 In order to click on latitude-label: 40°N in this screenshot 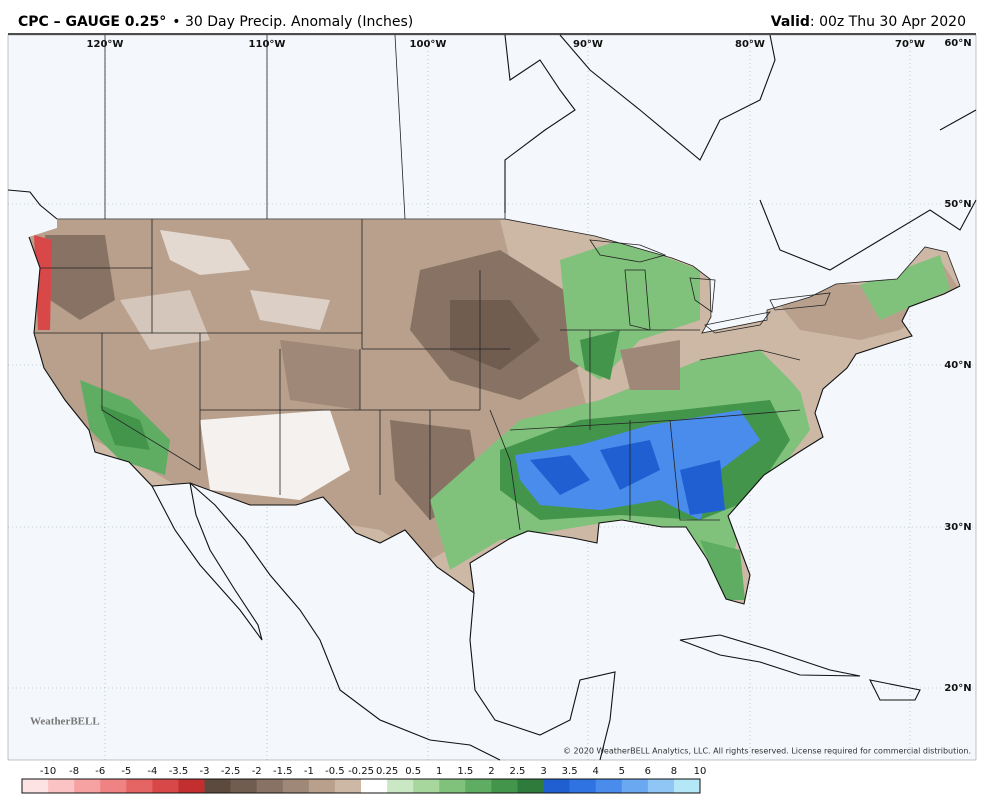, I will do `click(957, 365)`.